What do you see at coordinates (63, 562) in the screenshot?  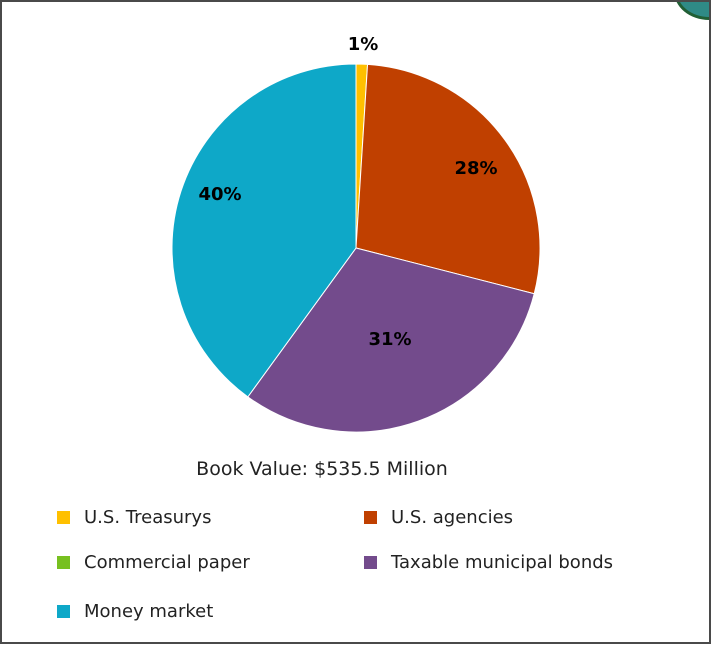 I see `legend-swatch-commercial-paper` at bounding box center [63, 562].